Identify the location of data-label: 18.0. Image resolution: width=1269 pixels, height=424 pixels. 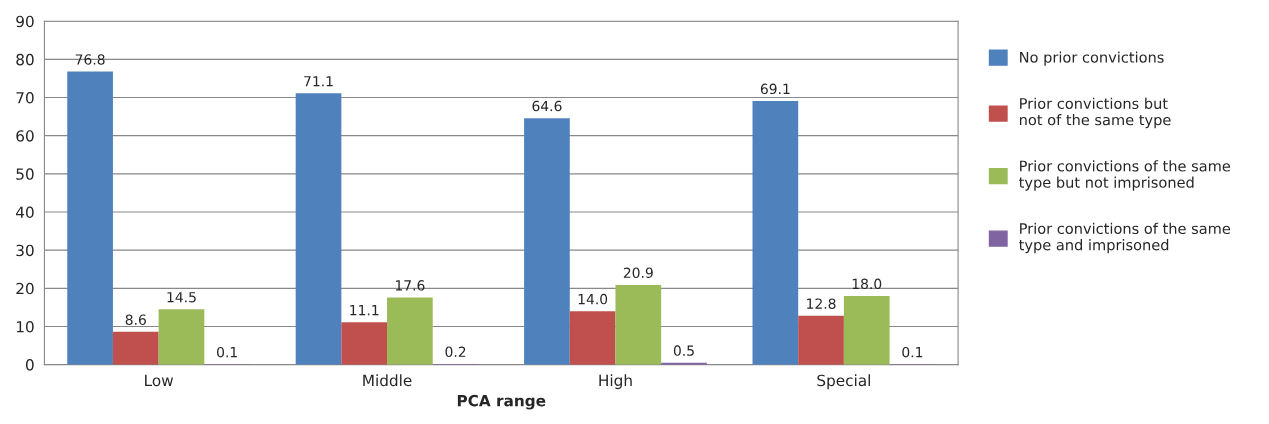
(867, 284).